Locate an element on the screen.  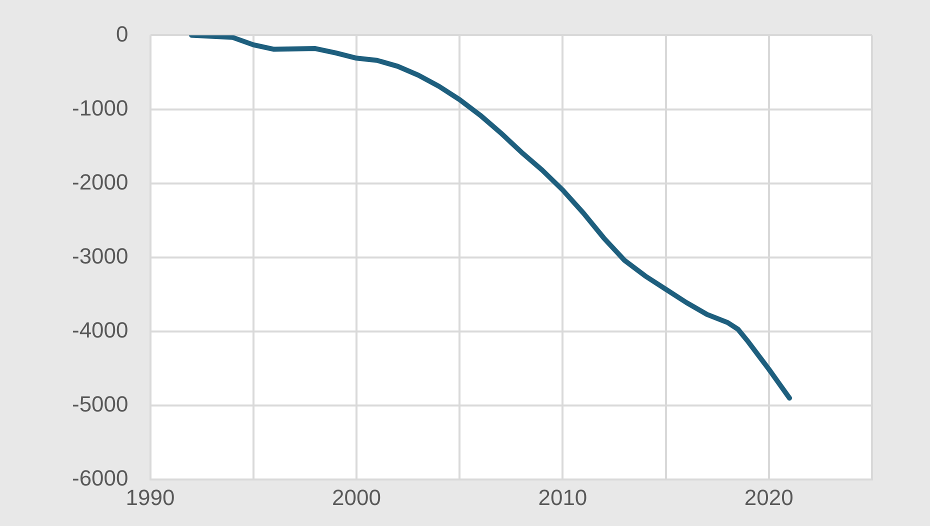
y-tick-label: -1000 is located at coordinates (100, 107).